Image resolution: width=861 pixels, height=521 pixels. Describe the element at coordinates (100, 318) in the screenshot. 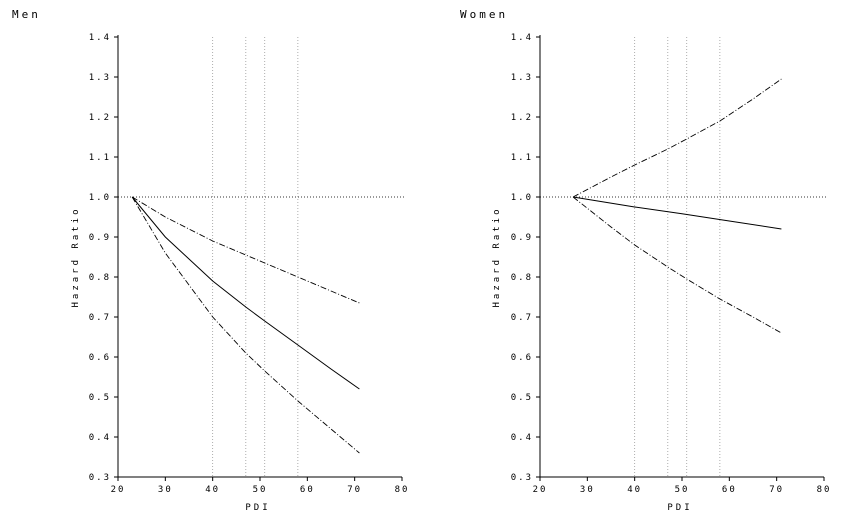

I see `men-y-tick-label: 0.7` at that location.